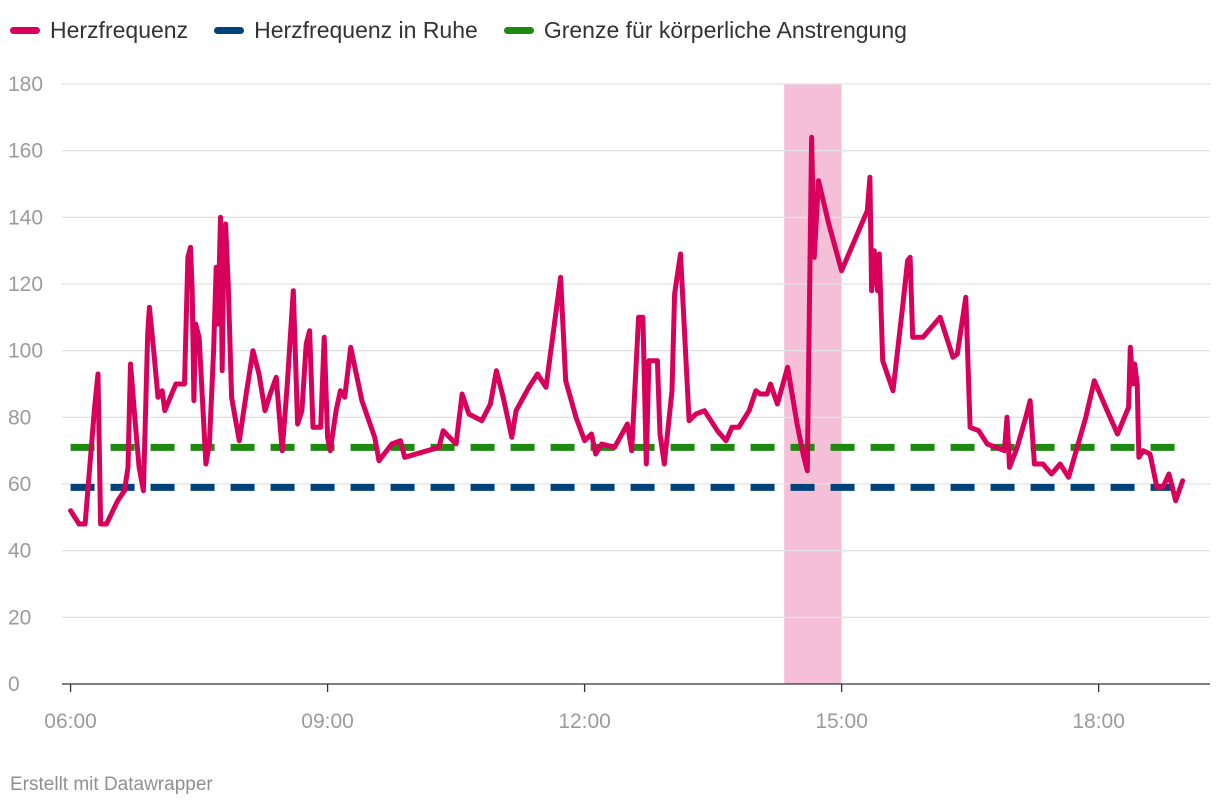  What do you see at coordinates (119, 29) in the screenshot?
I see `legend-label: Herzfrequenz` at bounding box center [119, 29].